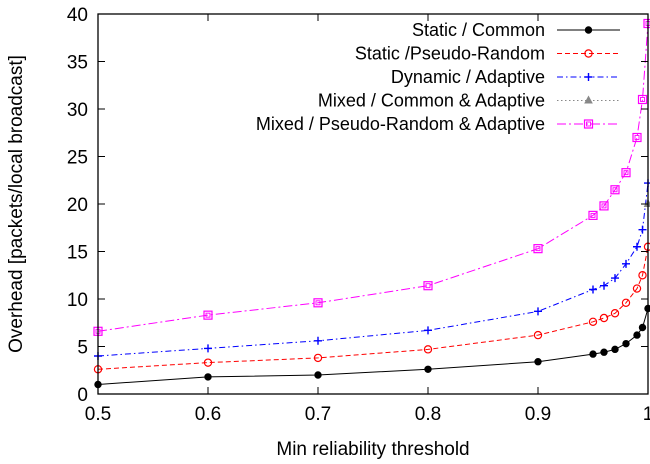  What do you see at coordinates (646, 414) in the screenshot?
I see `x-tick-label: 1` at bounding box center [646, 414].